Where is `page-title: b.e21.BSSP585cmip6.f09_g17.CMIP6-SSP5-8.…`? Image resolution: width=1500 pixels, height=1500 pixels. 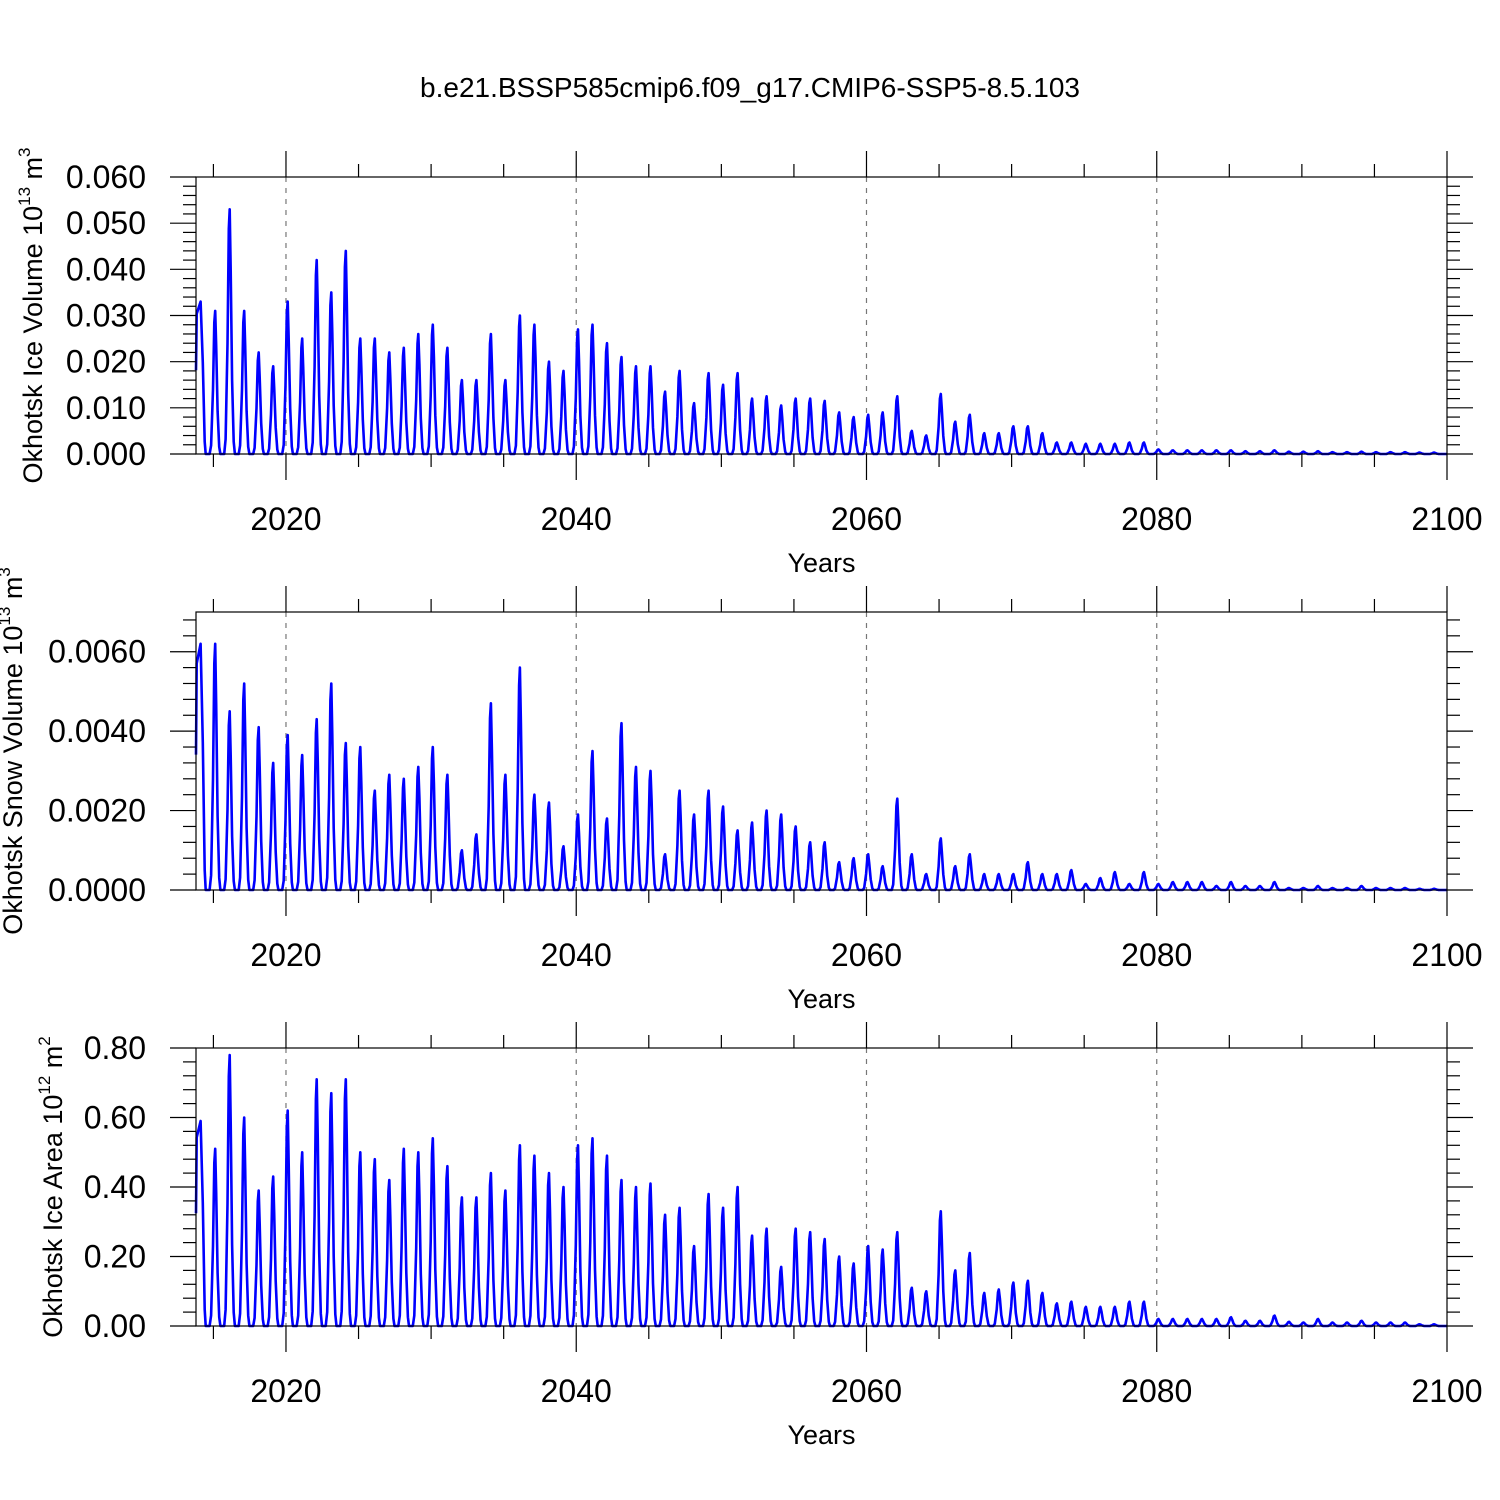 page-title: b.e21.BSSP585cmip6.f09_g17.CMIP6-SSP5-8.… is located at coordinates (750, 87).